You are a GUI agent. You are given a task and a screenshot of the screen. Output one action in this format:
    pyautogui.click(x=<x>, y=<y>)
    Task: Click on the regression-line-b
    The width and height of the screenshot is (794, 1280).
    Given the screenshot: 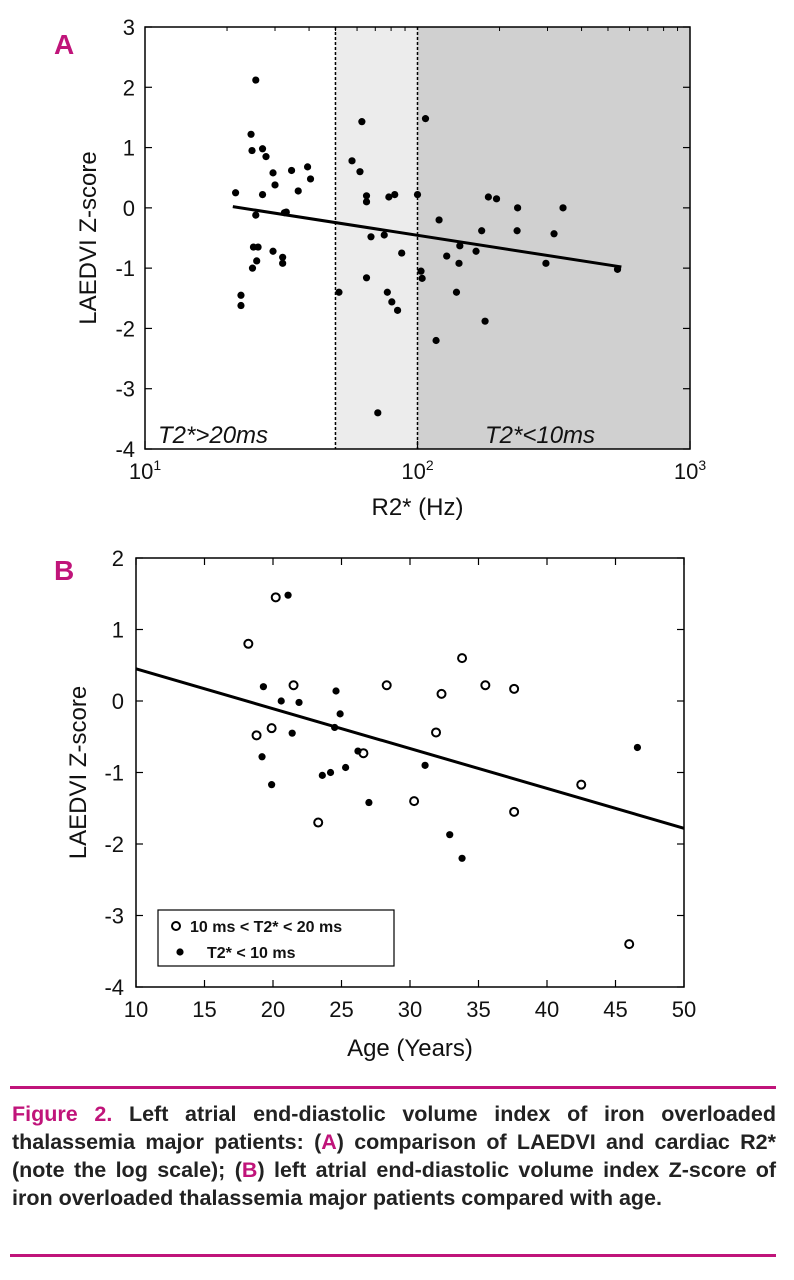 What is the action you would take?
    pyautogui.click(x=410, y=748)
    